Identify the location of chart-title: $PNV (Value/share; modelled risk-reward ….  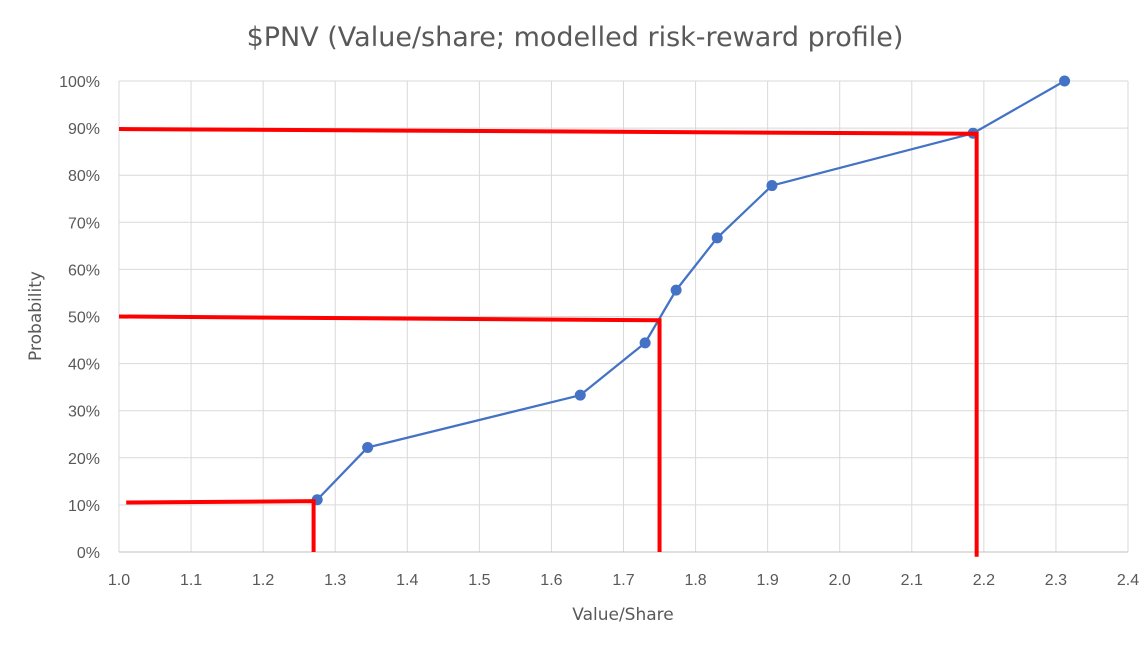
(575, 37).